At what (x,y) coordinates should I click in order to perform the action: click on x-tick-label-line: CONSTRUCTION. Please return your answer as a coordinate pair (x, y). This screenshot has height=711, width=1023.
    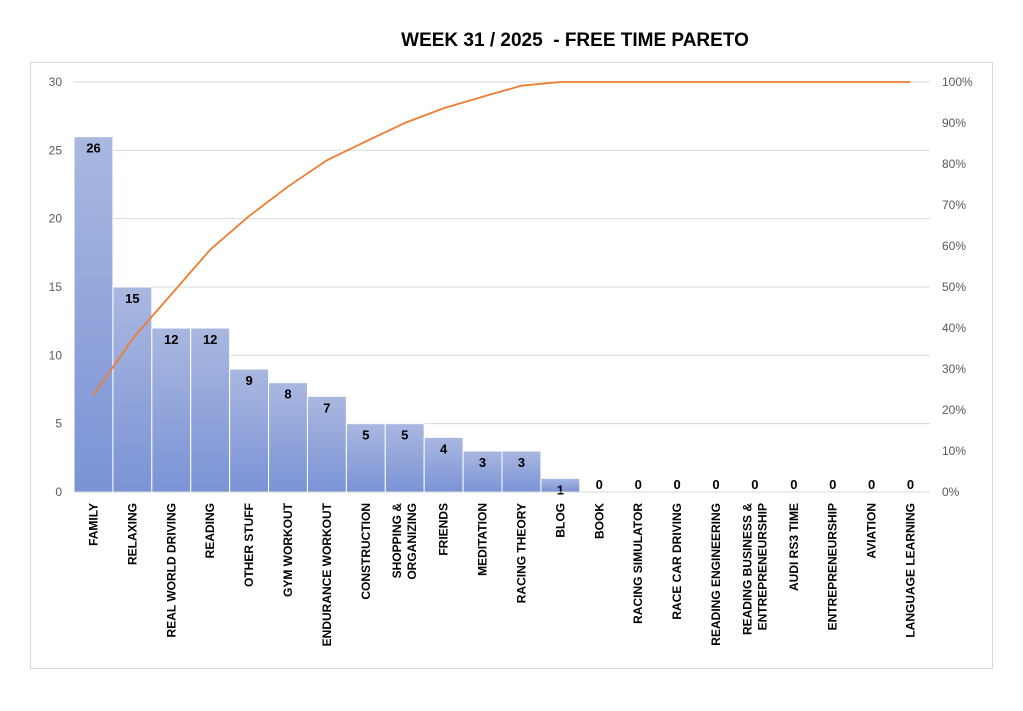
    Looking at the image, I should click on (366, 551).